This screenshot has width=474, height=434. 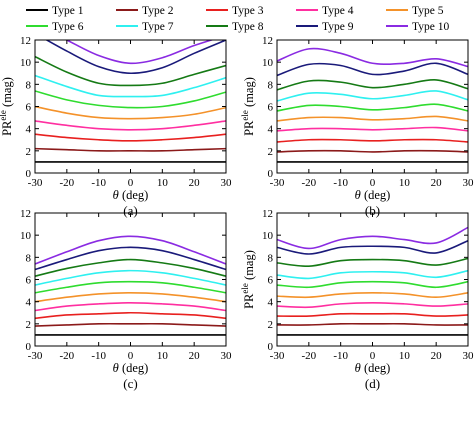 What do you see at coordinates (145, 27) in the screenshot?
I see `legend-entry: Type 7` at bounding box center [145, 27].